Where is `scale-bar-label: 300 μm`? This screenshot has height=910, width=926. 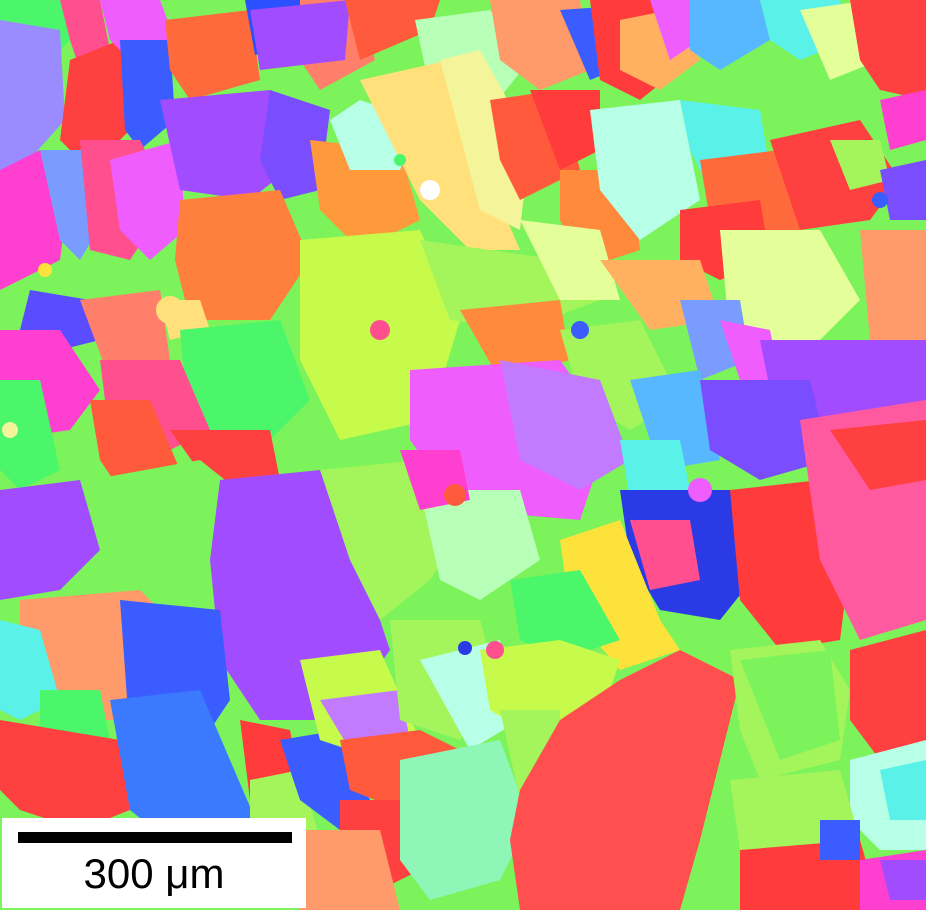
scale-bar-label: 300 μm is located at coordinates (154, 873).